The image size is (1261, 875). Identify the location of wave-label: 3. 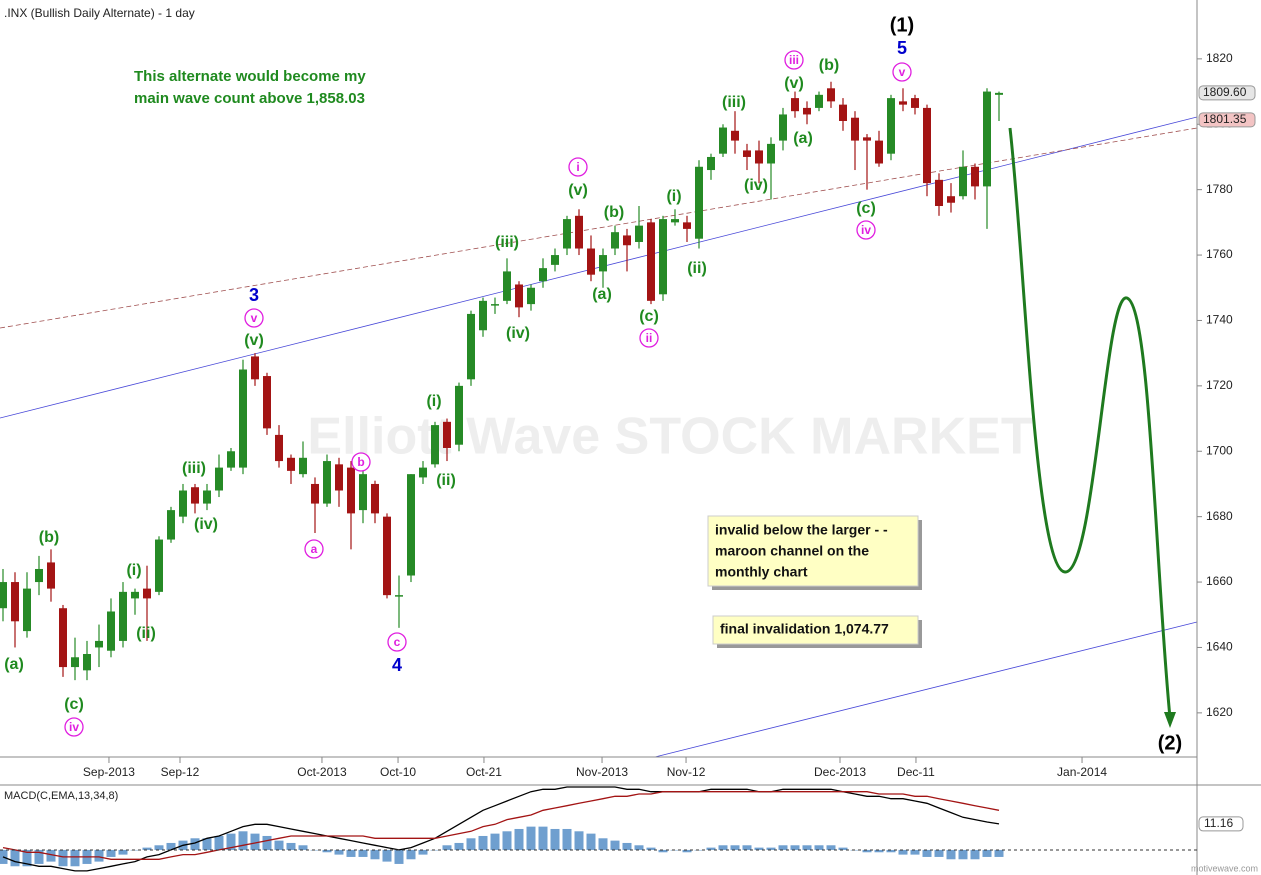
(254, 295).